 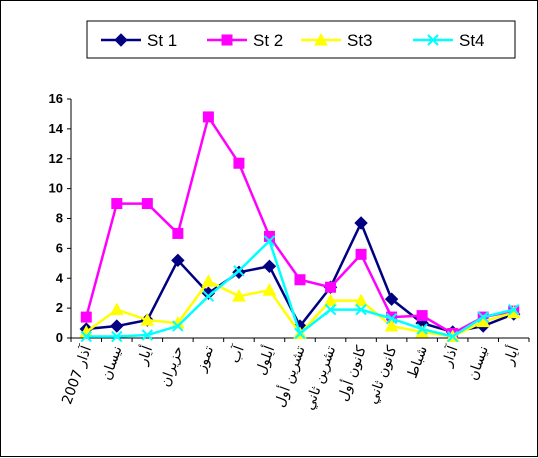 I want to click on x-tick-label: آذار, so click(x=450, y=356).